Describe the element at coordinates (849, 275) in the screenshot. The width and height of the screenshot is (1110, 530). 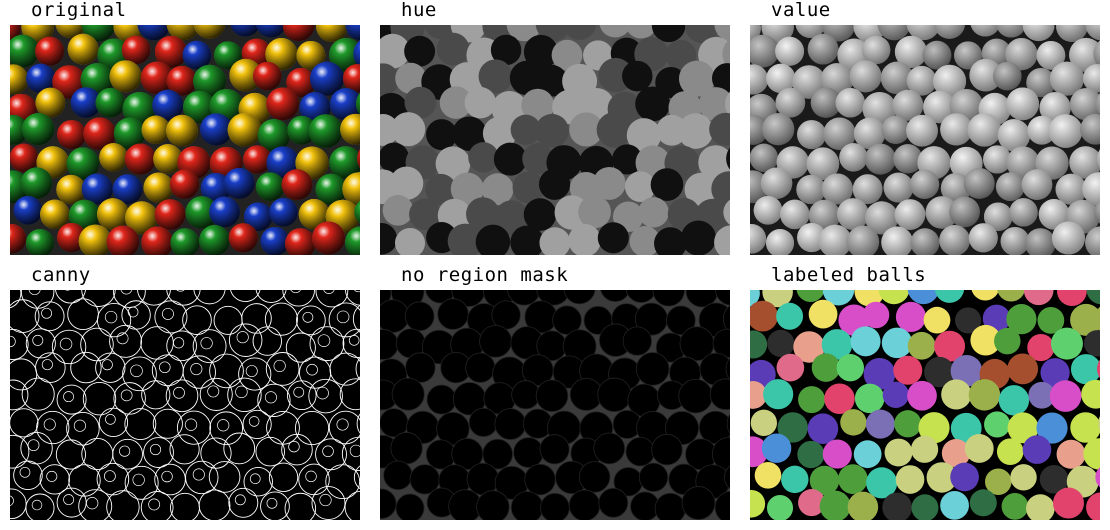
I see `panel-title: labeled balls` at that location.